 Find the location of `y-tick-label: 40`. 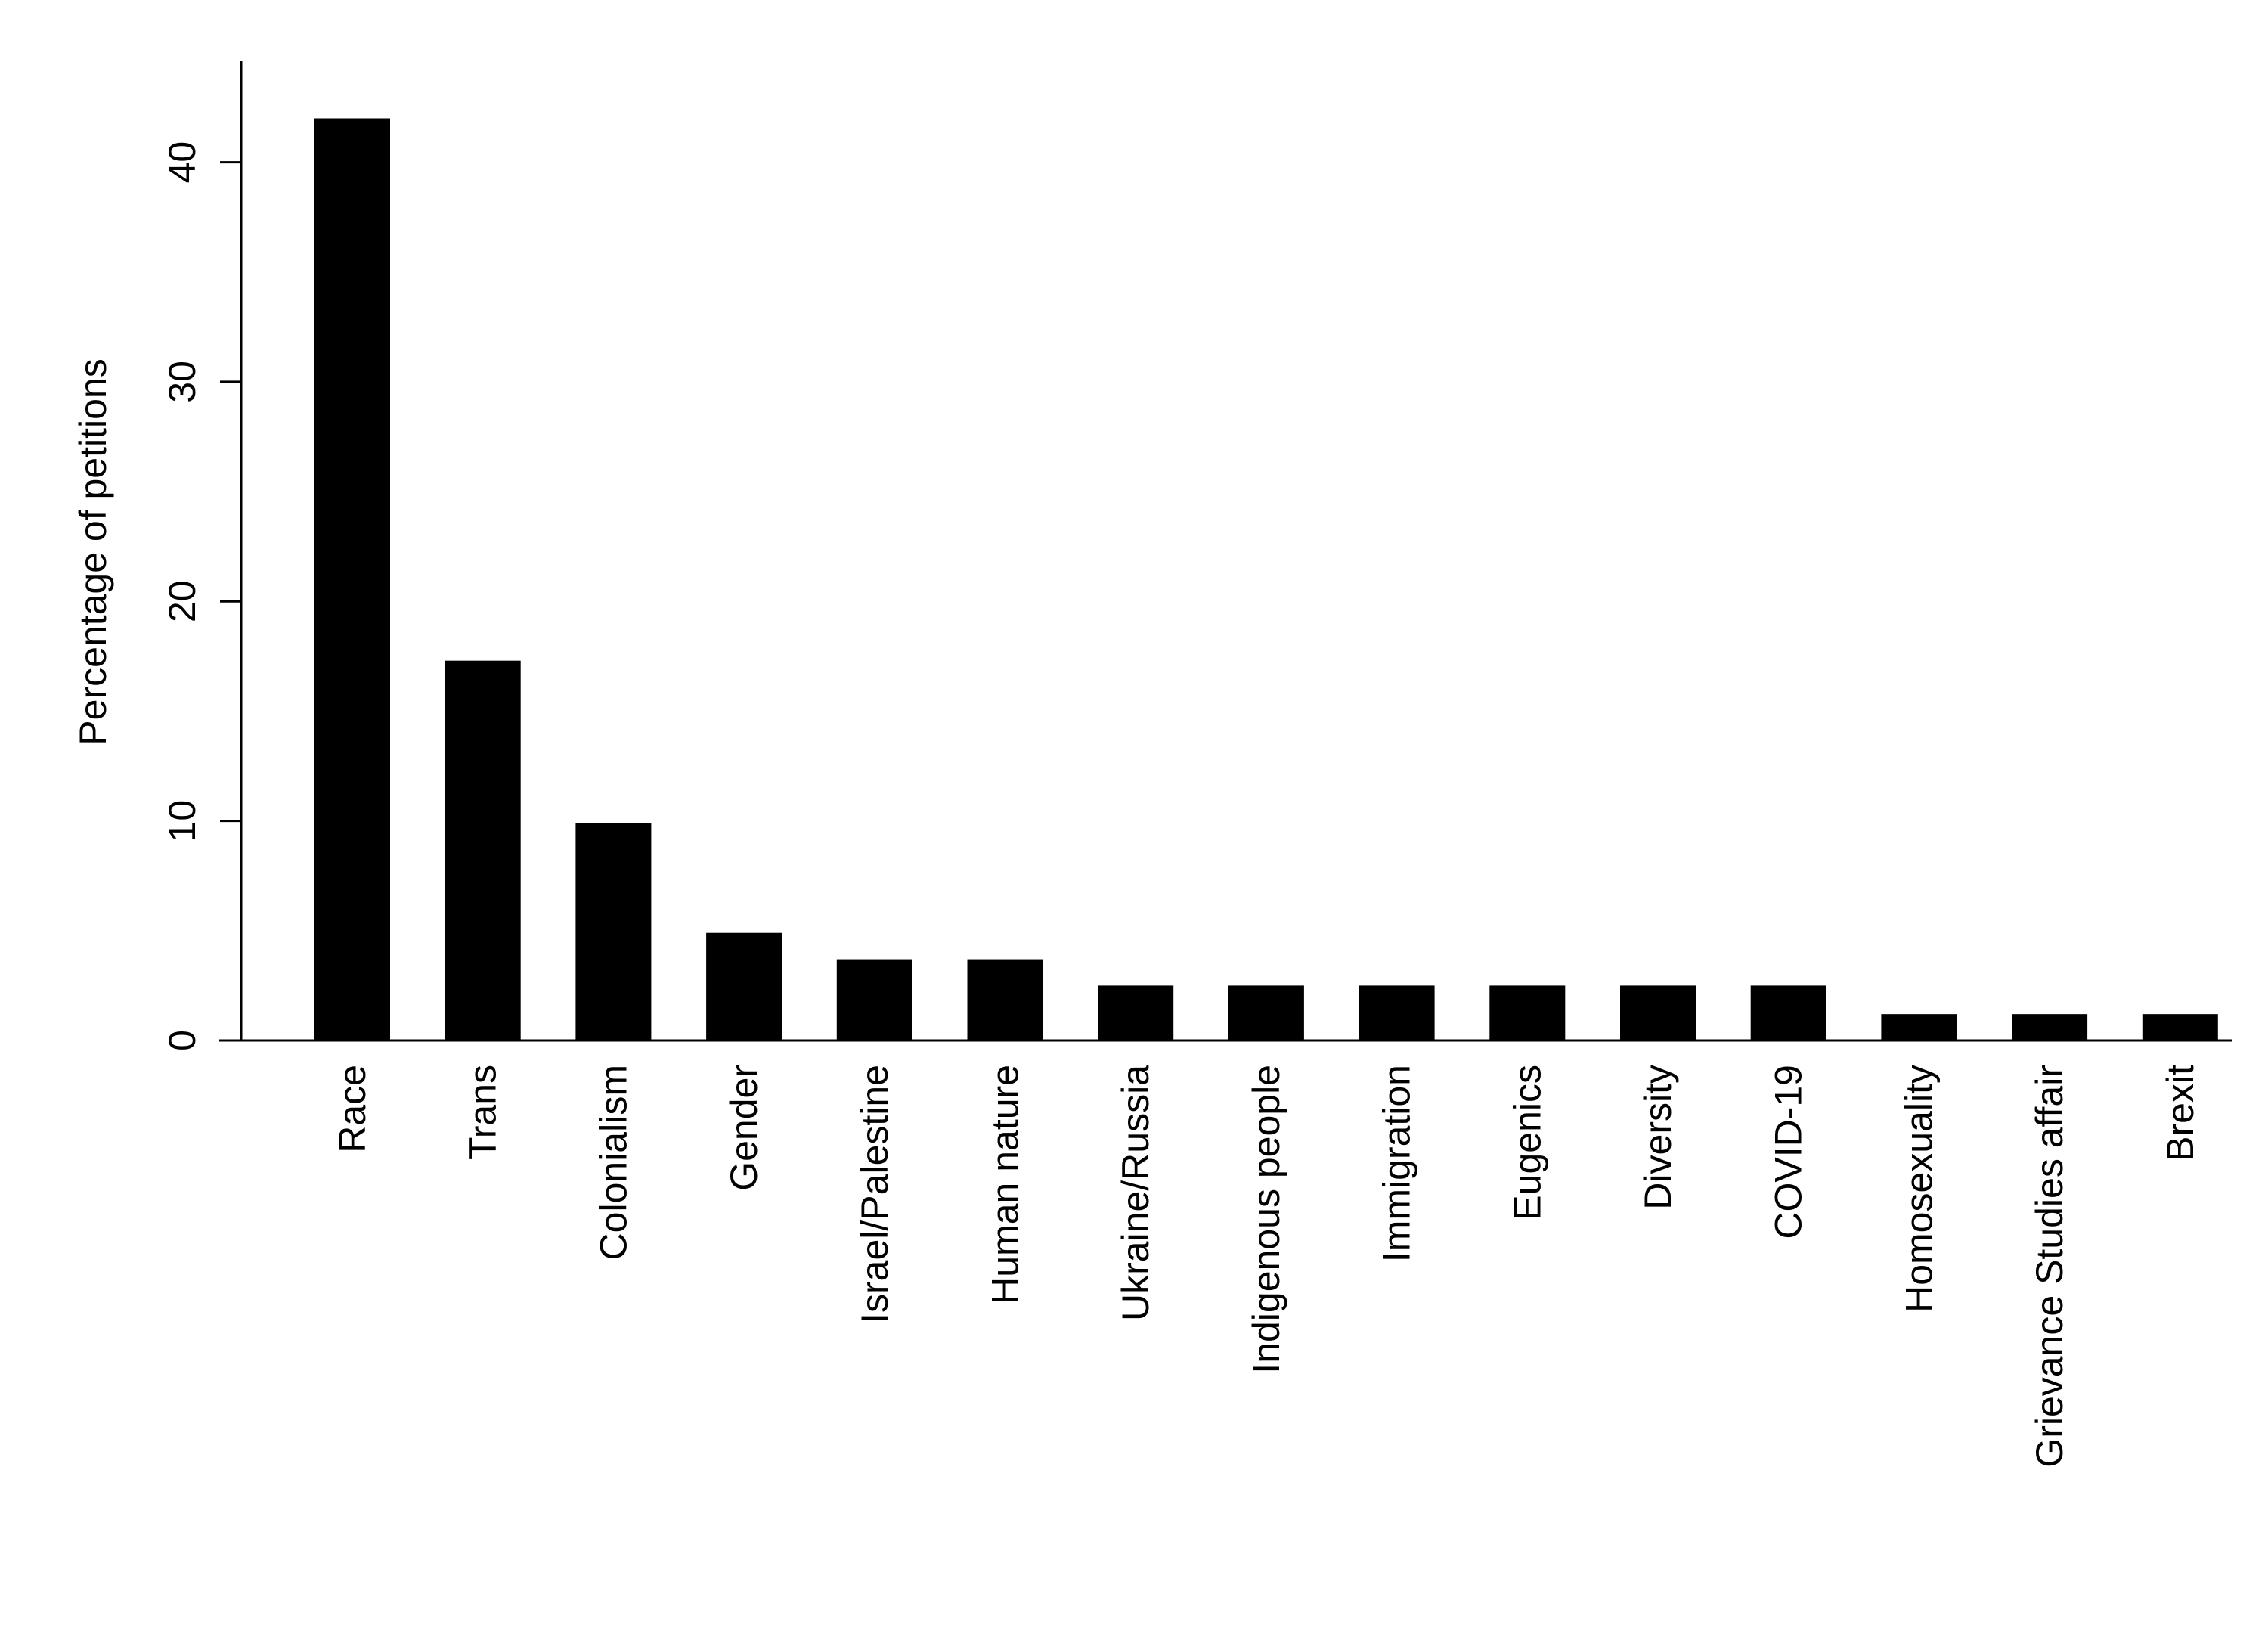

y-tick-label: 40 is located at coordinates (182, 162).